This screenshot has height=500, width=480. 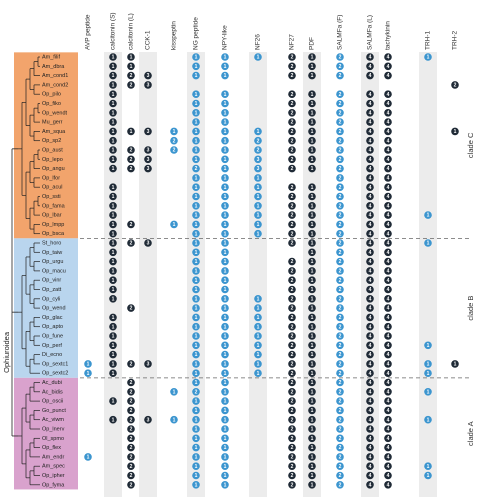 What do you see at coordinates (340, 32) in the screenshot?
I see `column-header: SALMFa (F)` at bounding box center [340, 32].